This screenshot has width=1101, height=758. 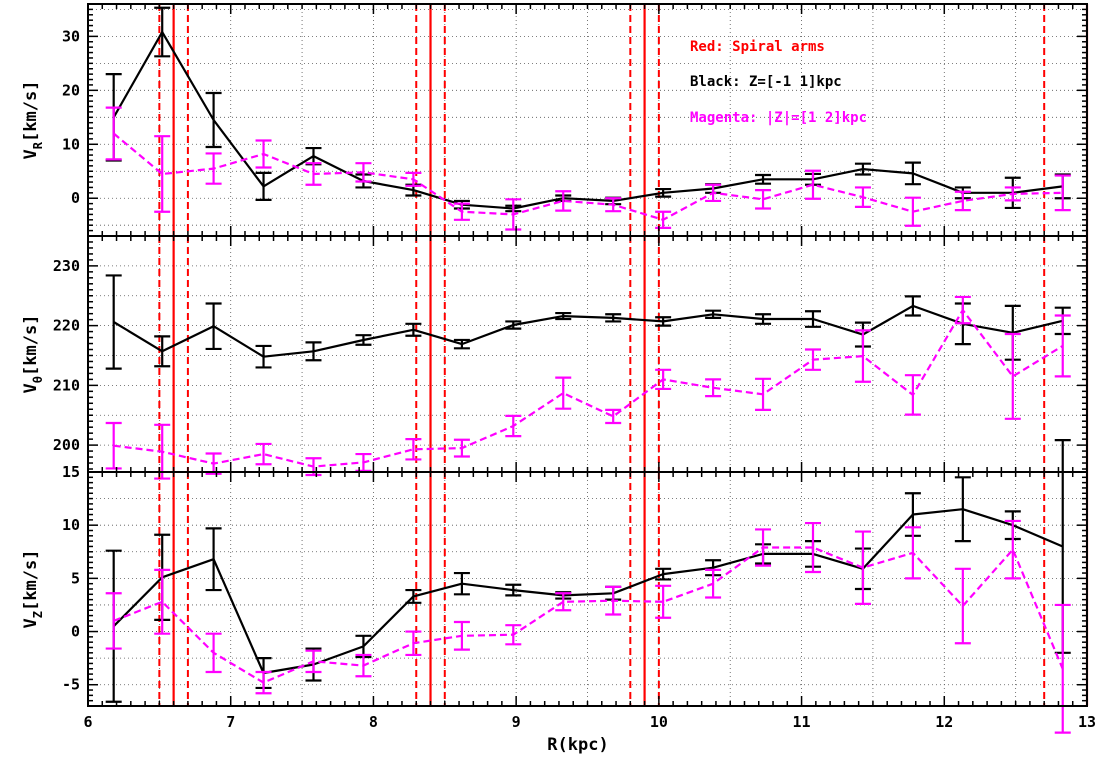 What do you see at coordinates (87, 722) in the screenshot?
I see `x-tick-label: 6` at bounding box center [87, 722].